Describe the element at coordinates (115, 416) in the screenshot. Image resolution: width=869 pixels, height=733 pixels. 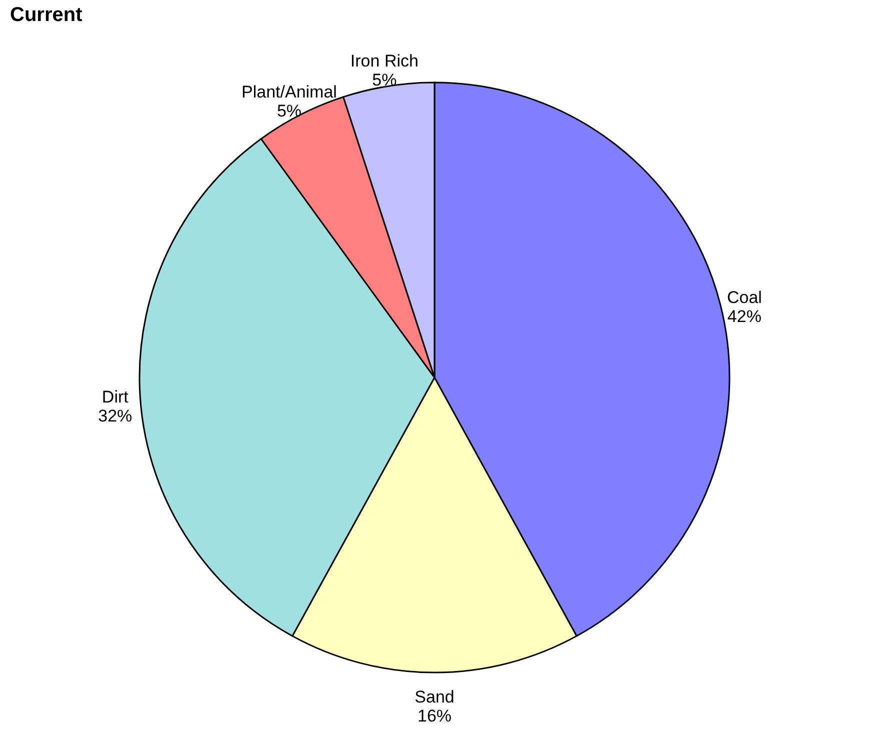
I see `data-label: 32%` at that location.